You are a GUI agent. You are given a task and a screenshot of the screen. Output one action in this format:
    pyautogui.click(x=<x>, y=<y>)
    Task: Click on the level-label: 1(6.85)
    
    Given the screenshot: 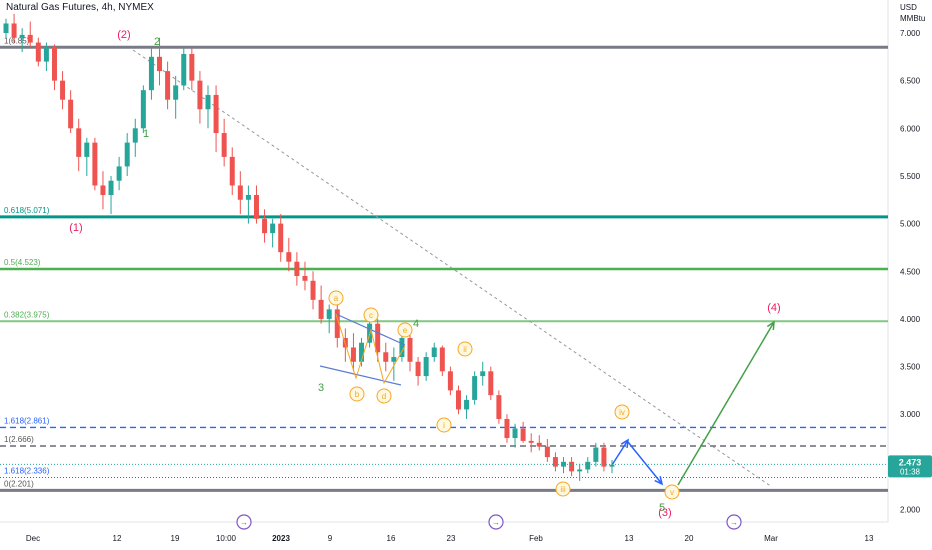 What is the action you would take?
    pyautogui.click(x=17, y=40)
    